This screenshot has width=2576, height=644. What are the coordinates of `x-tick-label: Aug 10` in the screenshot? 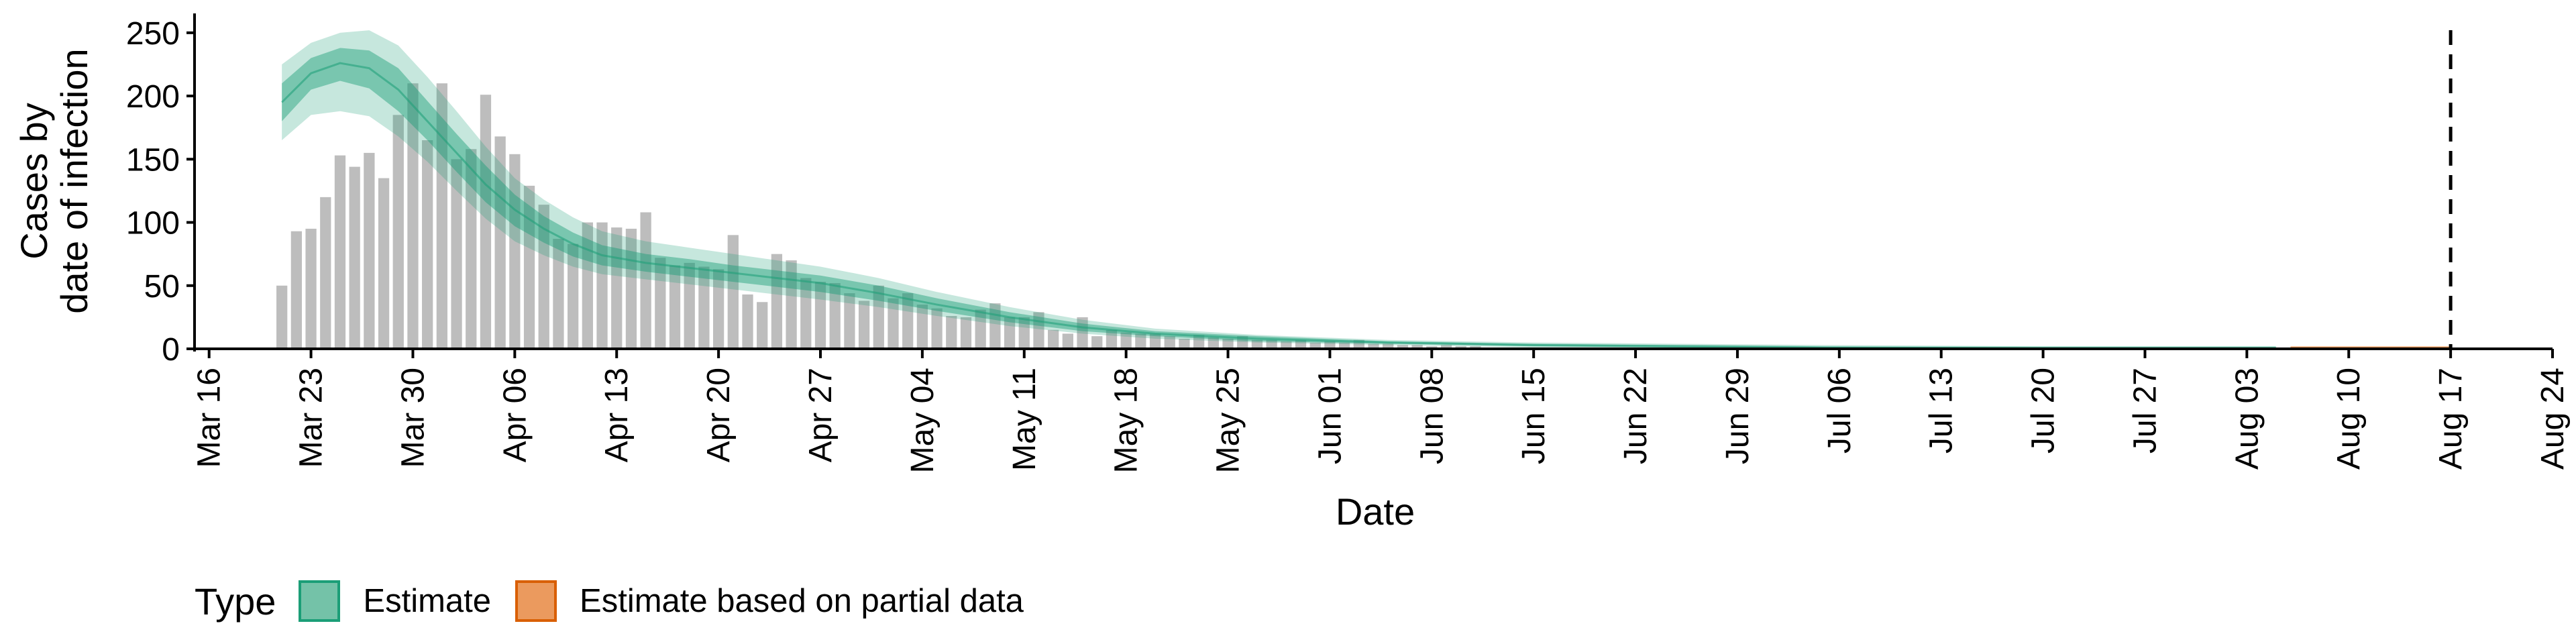 It's located at (2349, 419).